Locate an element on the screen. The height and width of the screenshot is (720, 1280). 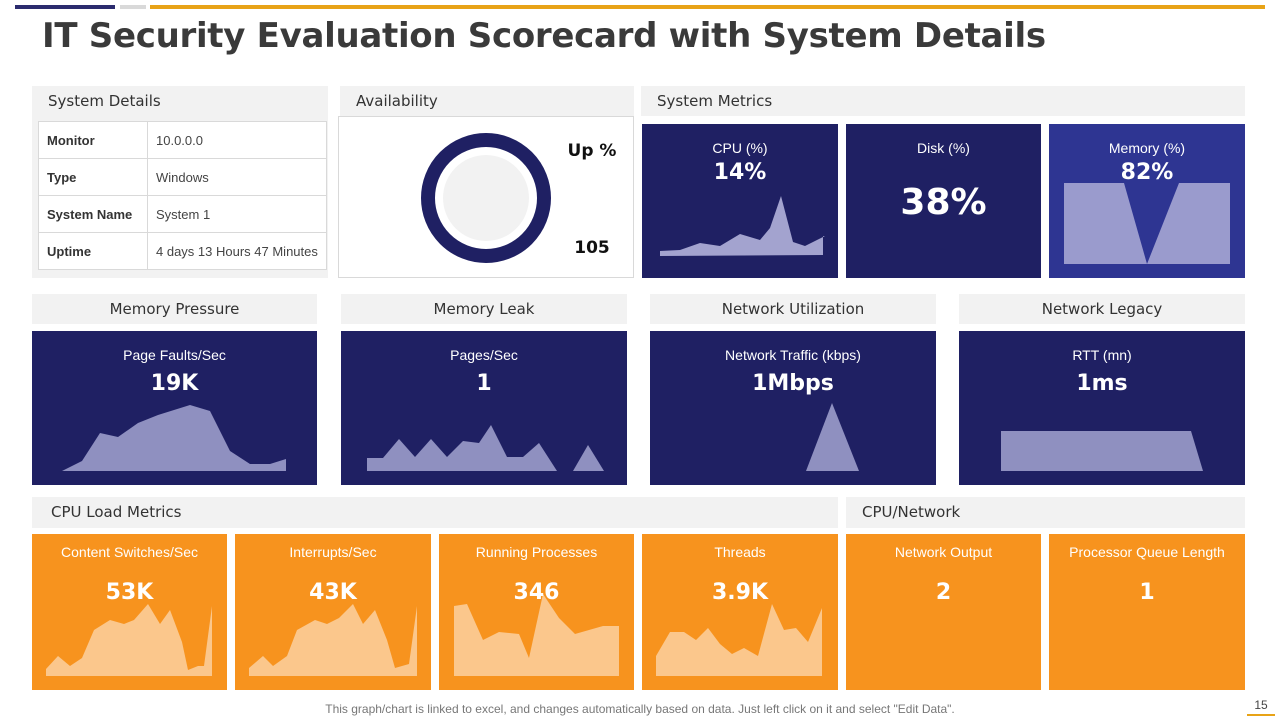
availability-ring is located at coordinates (486, 198).